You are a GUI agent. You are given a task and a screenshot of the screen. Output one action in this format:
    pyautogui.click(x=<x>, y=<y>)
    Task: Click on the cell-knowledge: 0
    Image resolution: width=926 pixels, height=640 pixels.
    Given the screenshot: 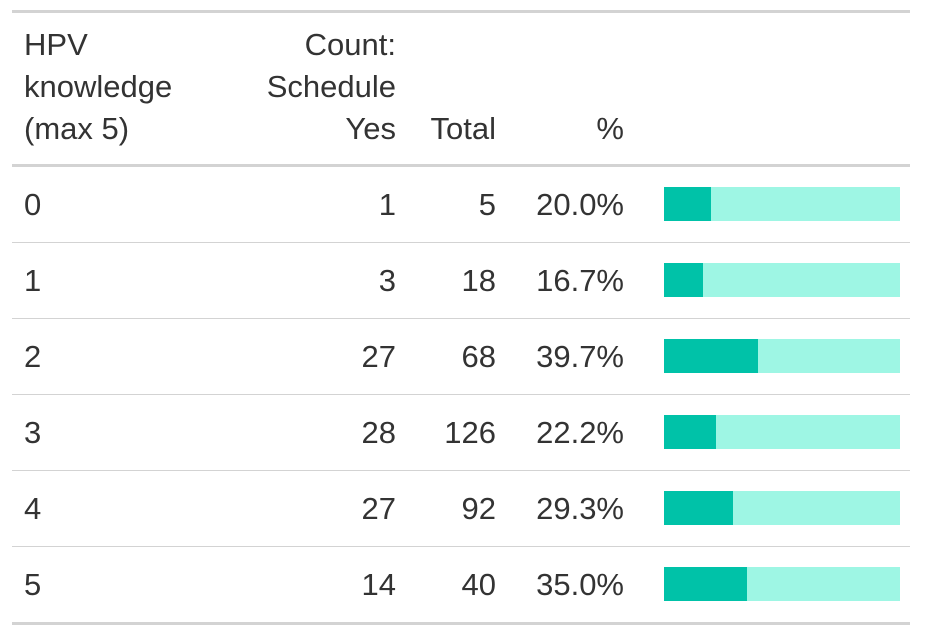 What is the action you would take?
    pyautogui.click(x=33, y=204)
    